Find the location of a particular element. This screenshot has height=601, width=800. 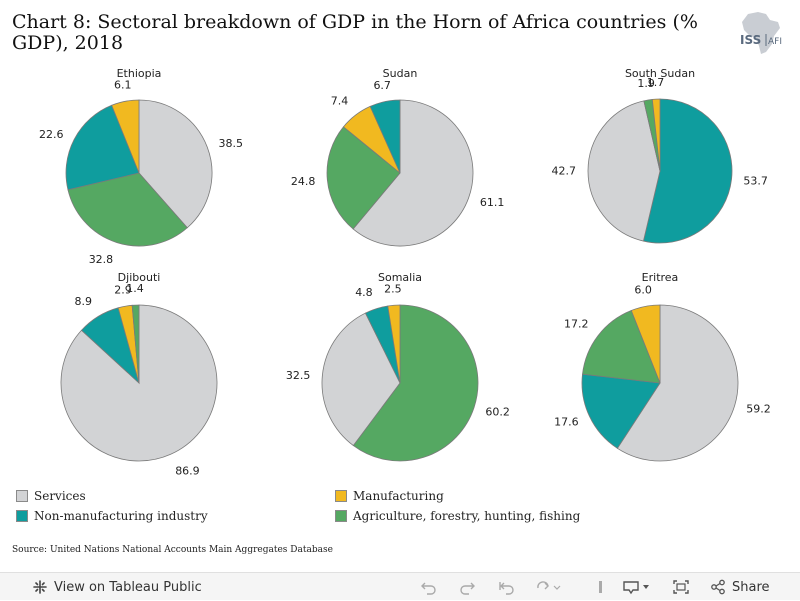

pie-data-label: 1.4 is located at coordinates (135, 288).